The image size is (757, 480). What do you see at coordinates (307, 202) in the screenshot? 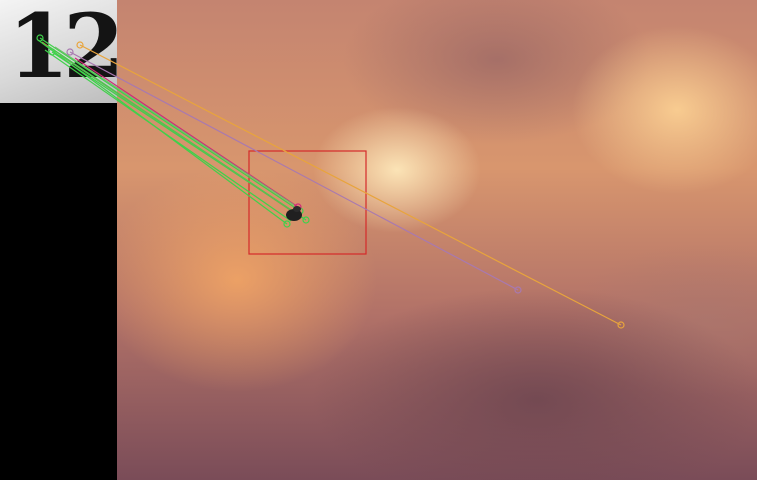
I see `detection-box` at bounding box center [307, 202].